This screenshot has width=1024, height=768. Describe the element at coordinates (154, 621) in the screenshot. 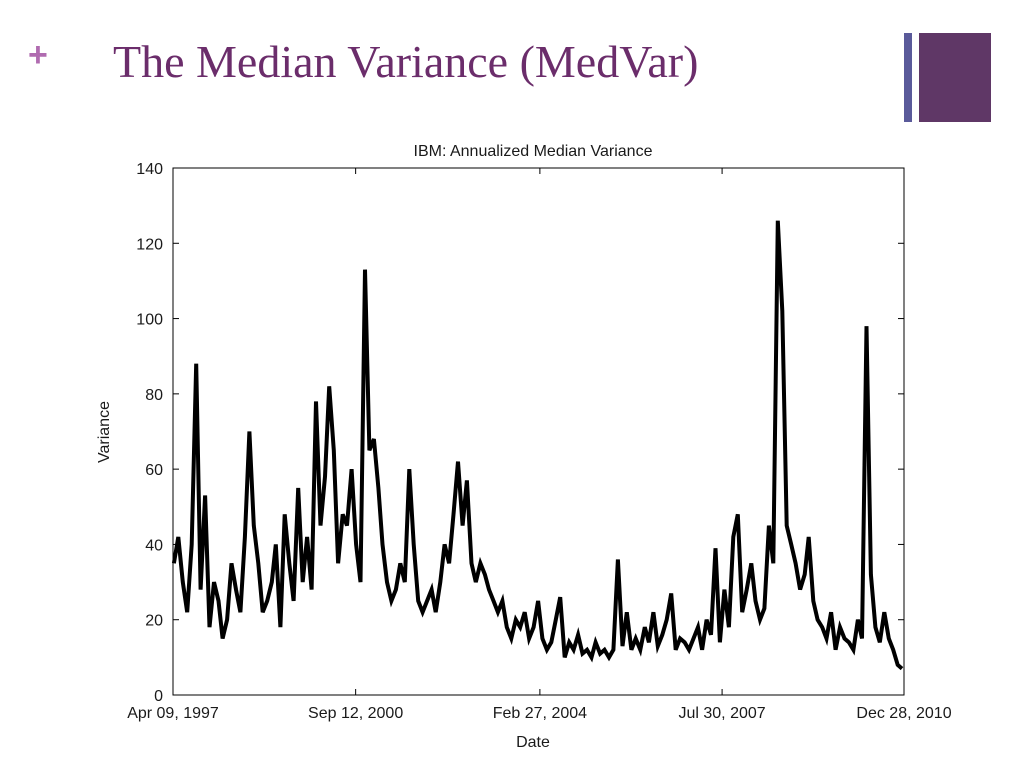

I see `y-tick-label: 20` at that location.